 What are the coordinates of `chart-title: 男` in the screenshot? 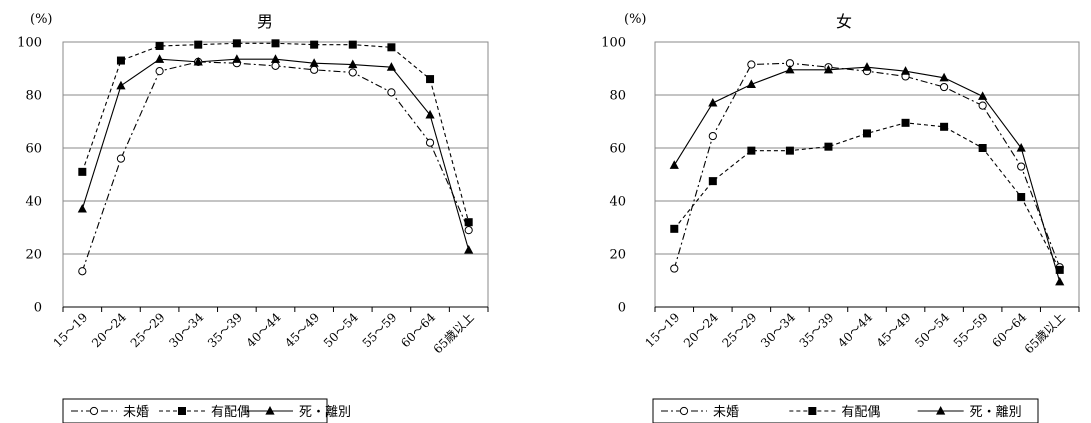 It's located at (265, 21).